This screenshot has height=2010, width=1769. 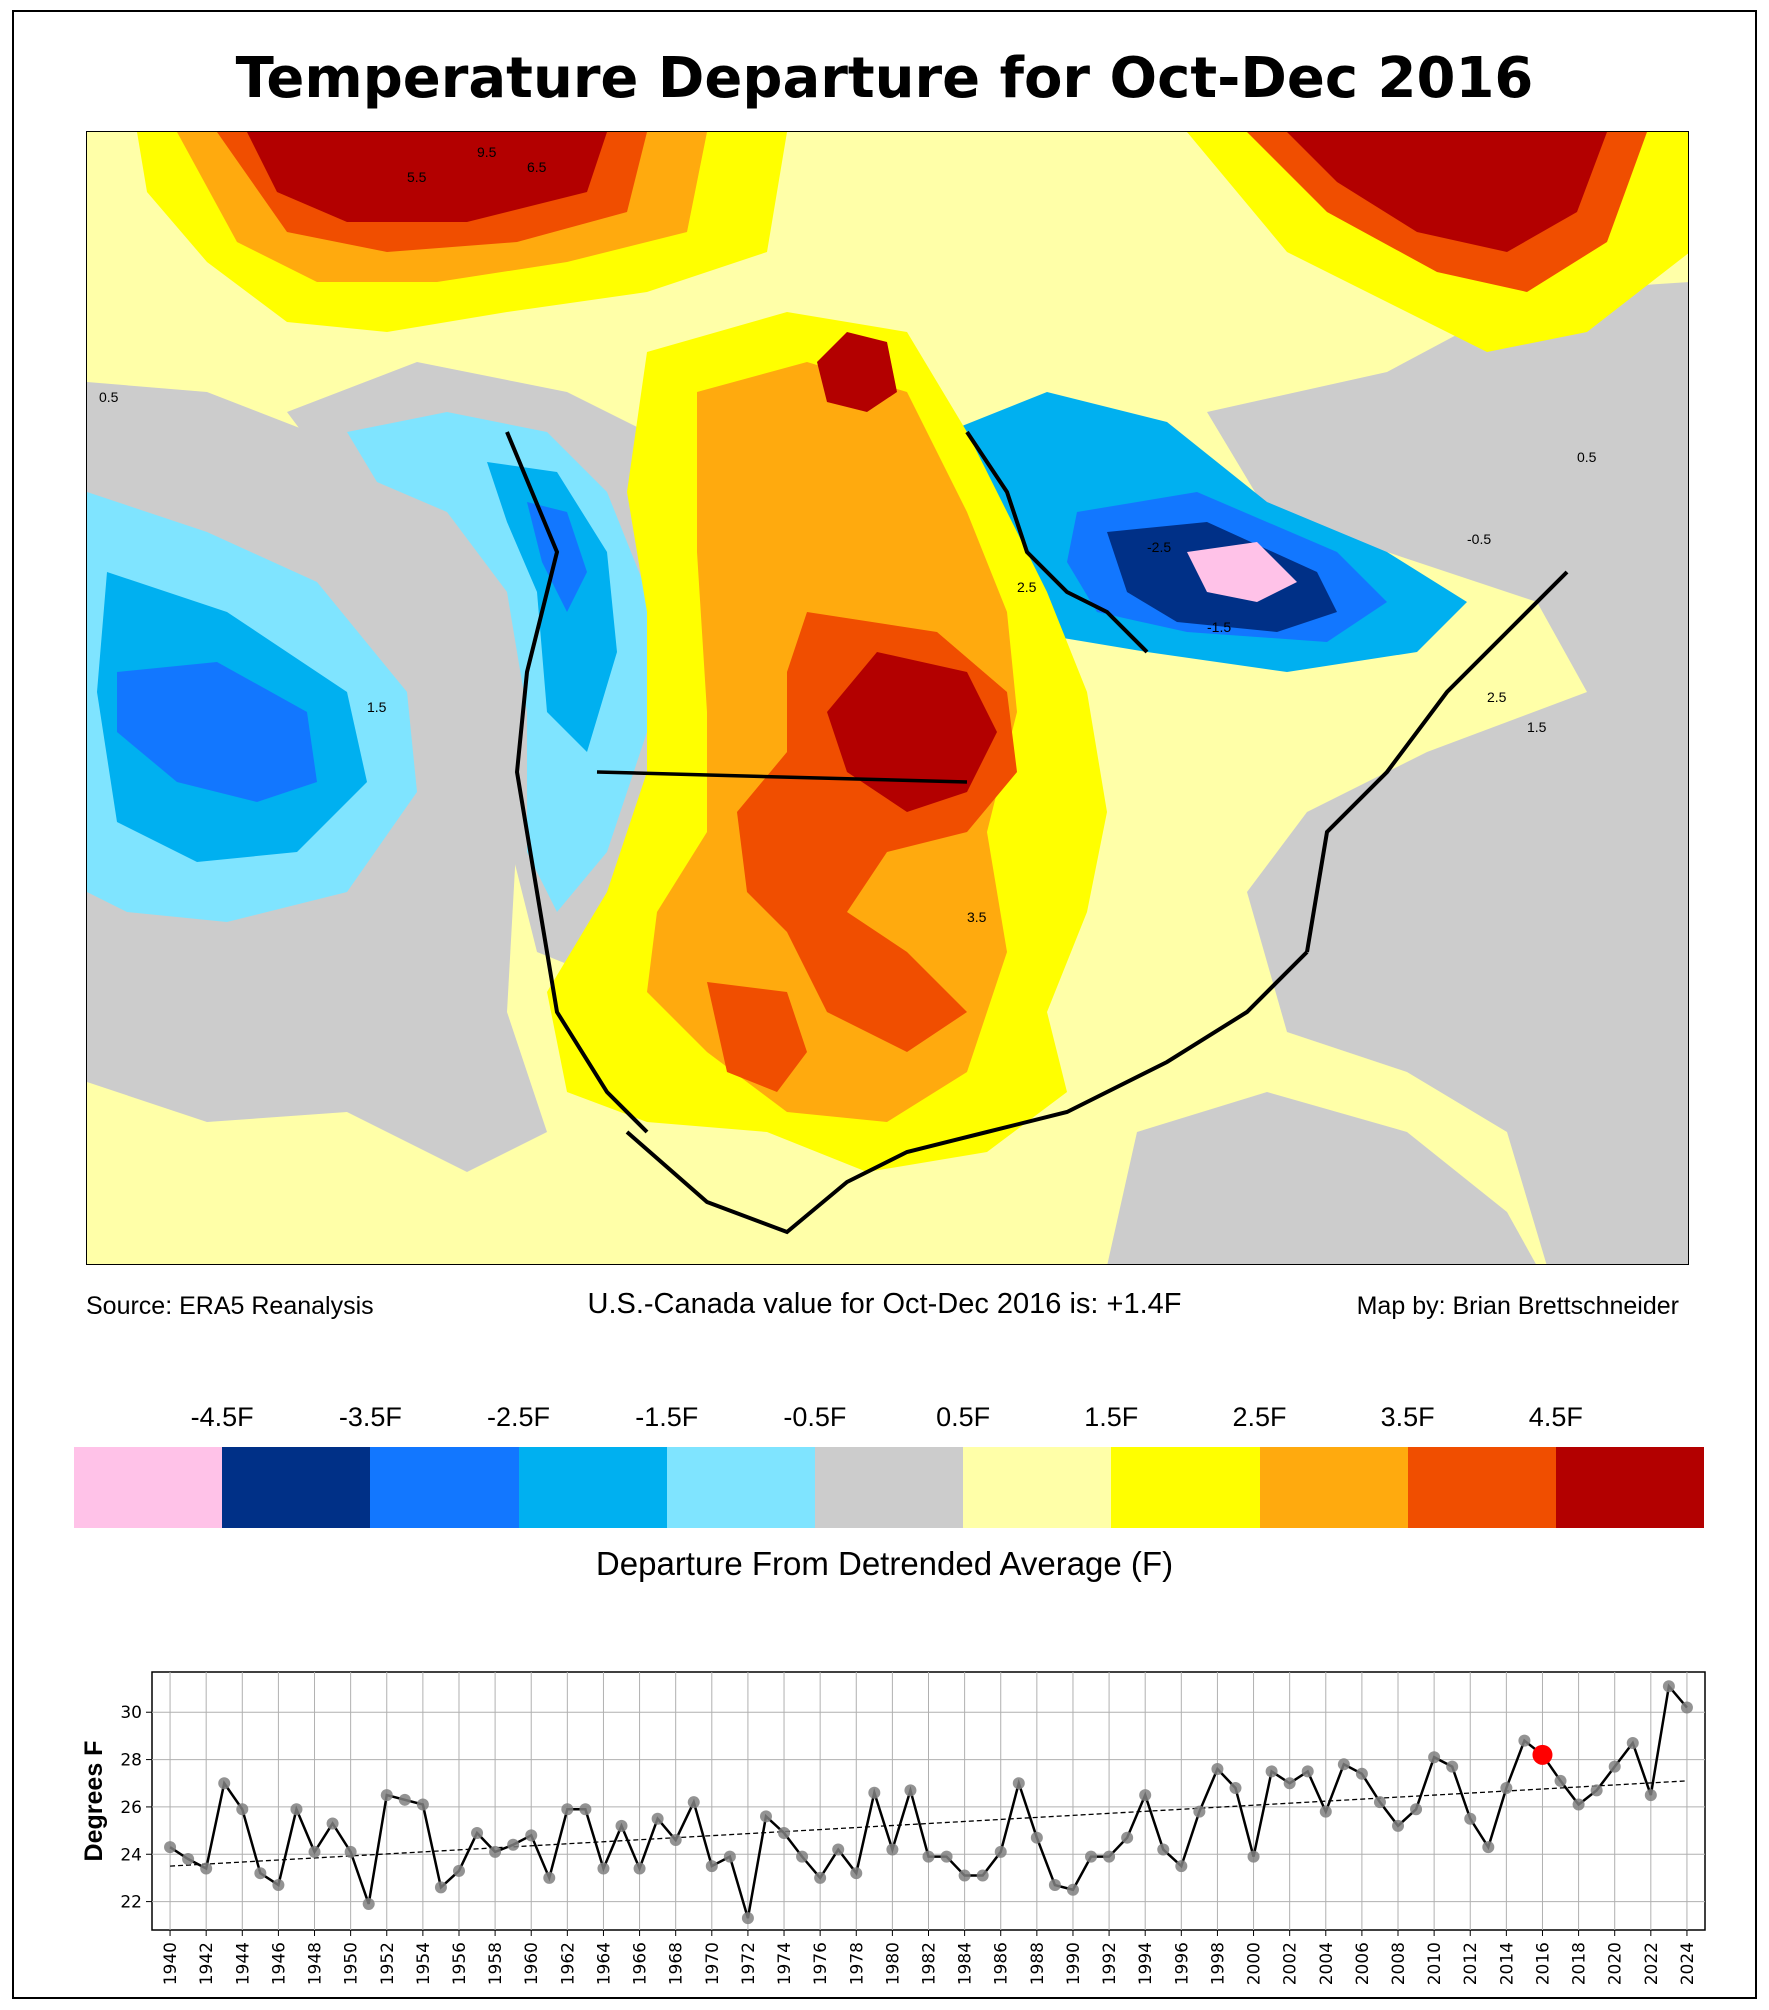 I want to click on y-axis-label: Degrees F, so click(x=94, y=1801).